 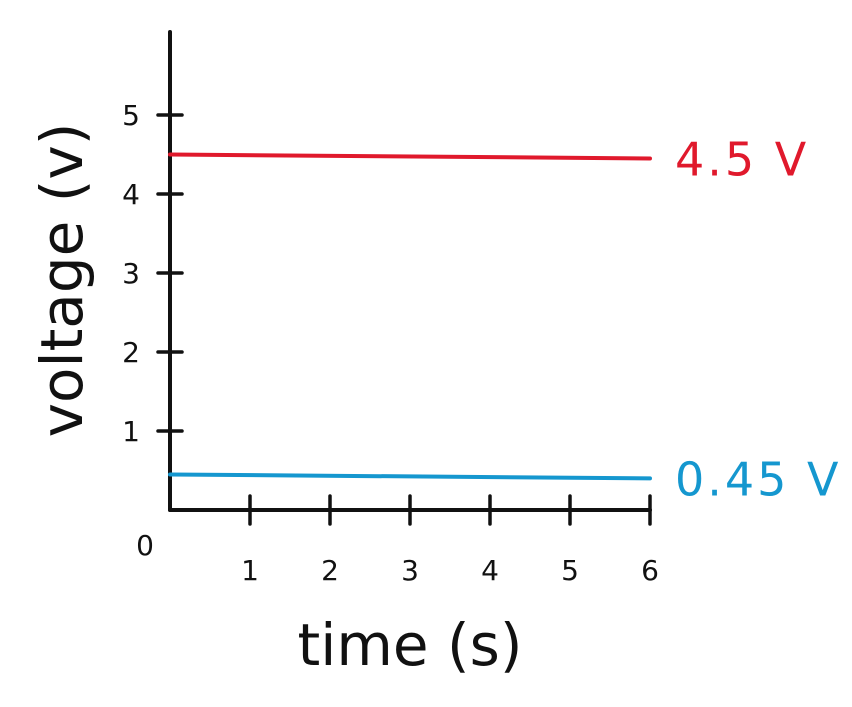 I want to click on series-annotation-1: 0.45 V, so click(x=758, y=479).